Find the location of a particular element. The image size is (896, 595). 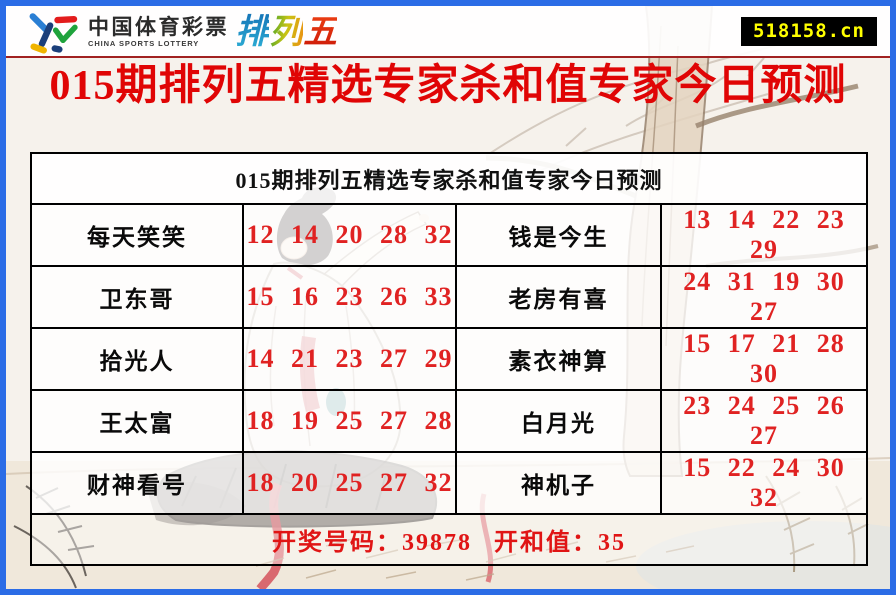

table-header-row: 015期排列五精选专家杀和值专家今日预测 is located at coordinates (449, 178).